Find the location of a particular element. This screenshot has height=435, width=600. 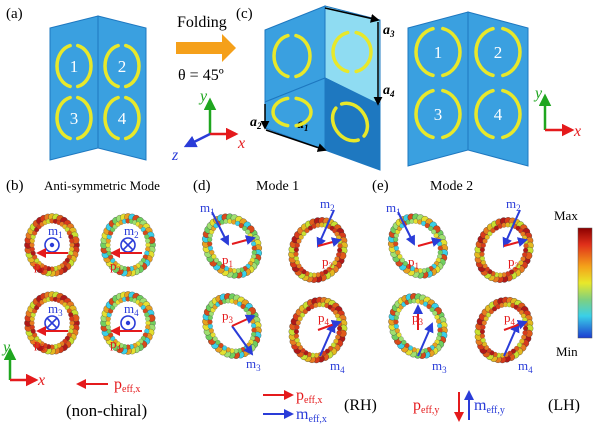

legend-meffy-e: meff,y is located at coordinates (489, 406).